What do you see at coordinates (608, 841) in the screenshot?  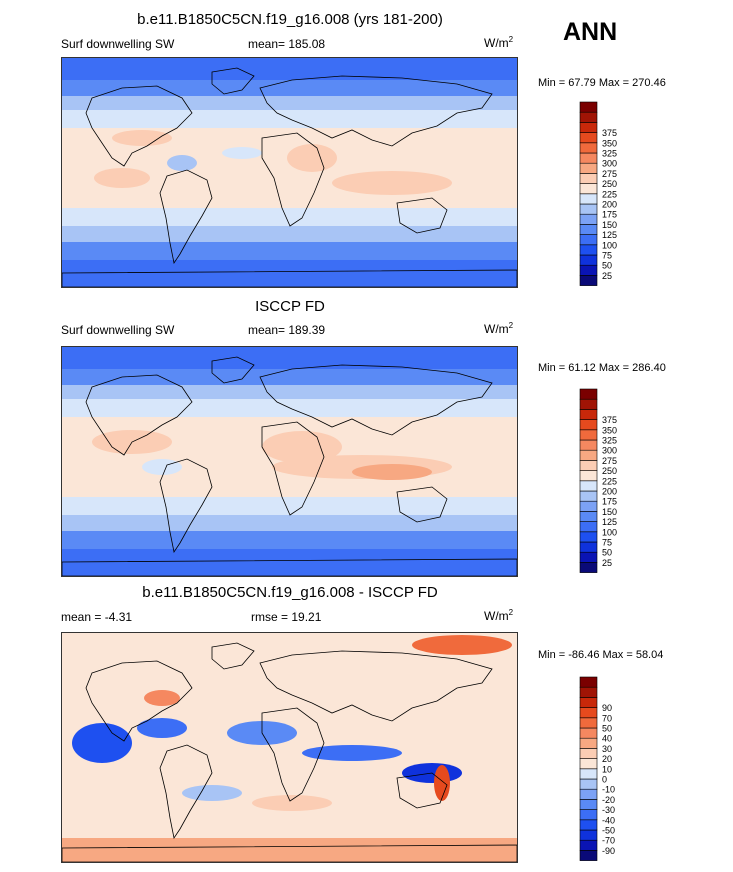 I see `colorbar-tick-label: -70` at bounding box center [608, 841].